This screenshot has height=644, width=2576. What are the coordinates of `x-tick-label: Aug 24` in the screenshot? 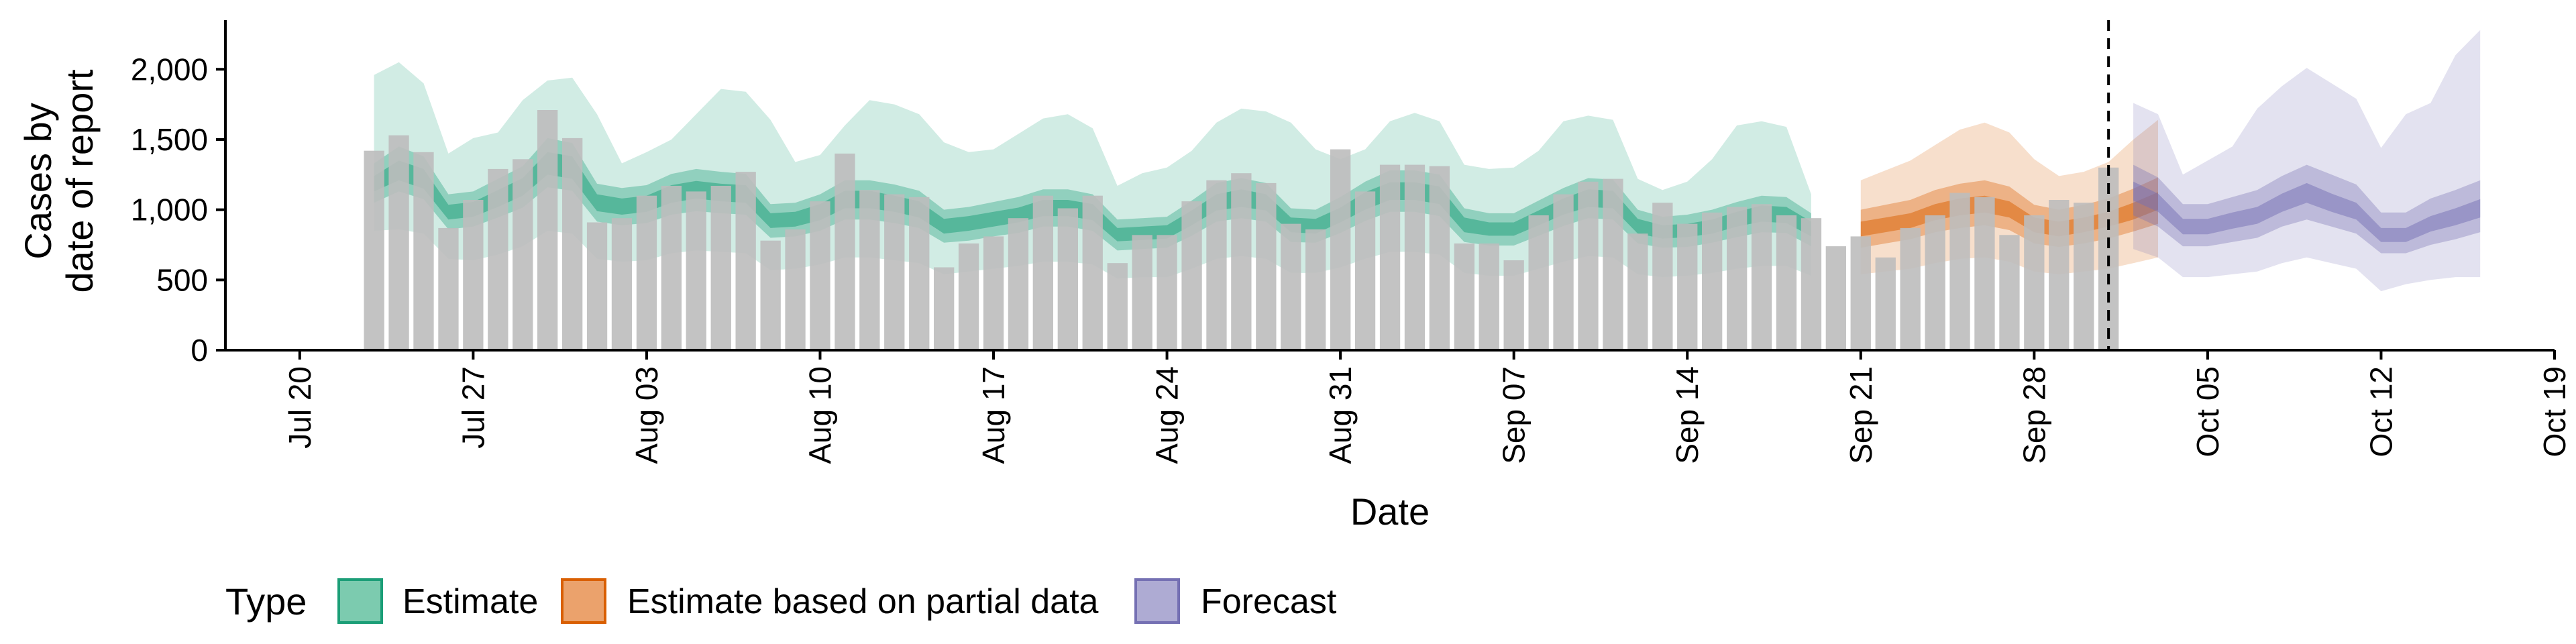 It's located at (1167, 415).